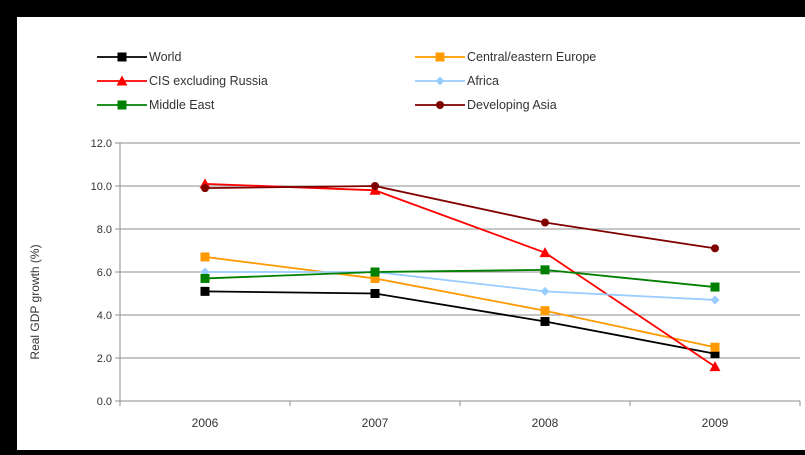  I want to click on legend-label: CIS excluding Russia, so click(208, 81).